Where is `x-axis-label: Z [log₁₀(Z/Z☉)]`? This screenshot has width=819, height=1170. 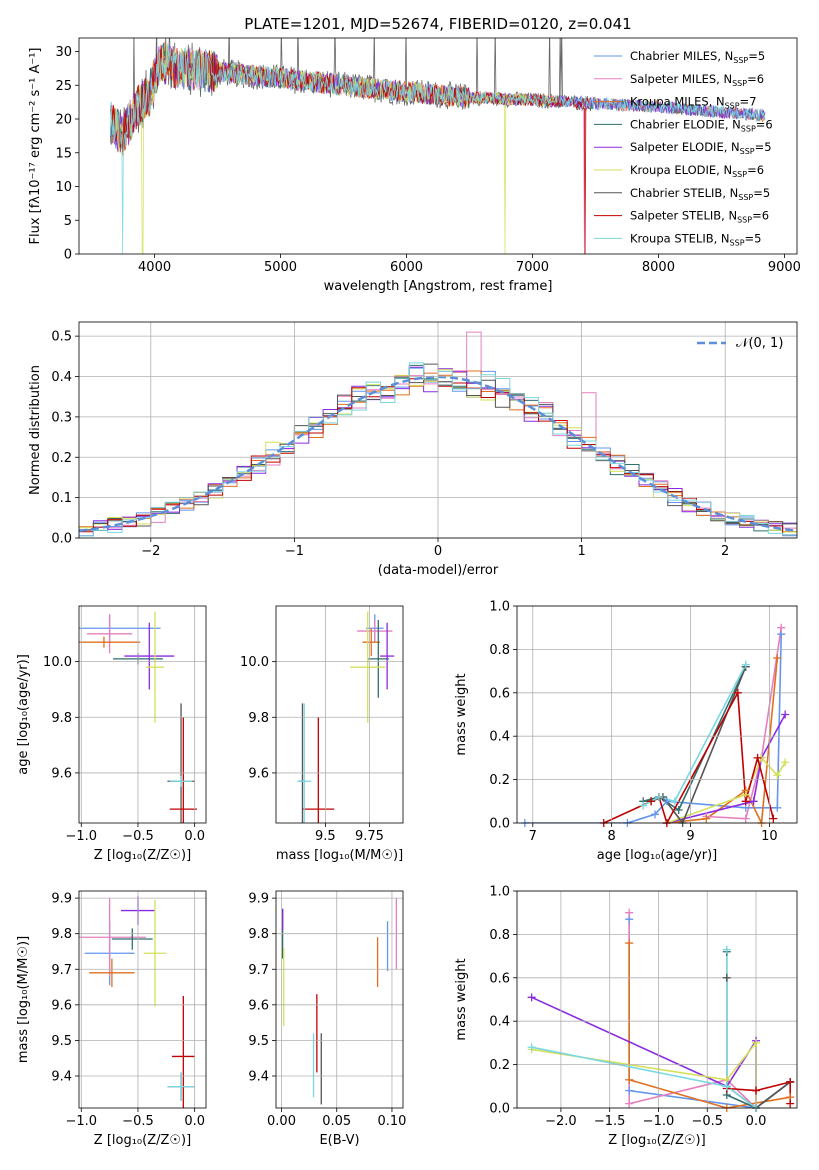 x-axis-label: Z [log₁₀(Z/Z☉)] is located at coordinates (142, 855).